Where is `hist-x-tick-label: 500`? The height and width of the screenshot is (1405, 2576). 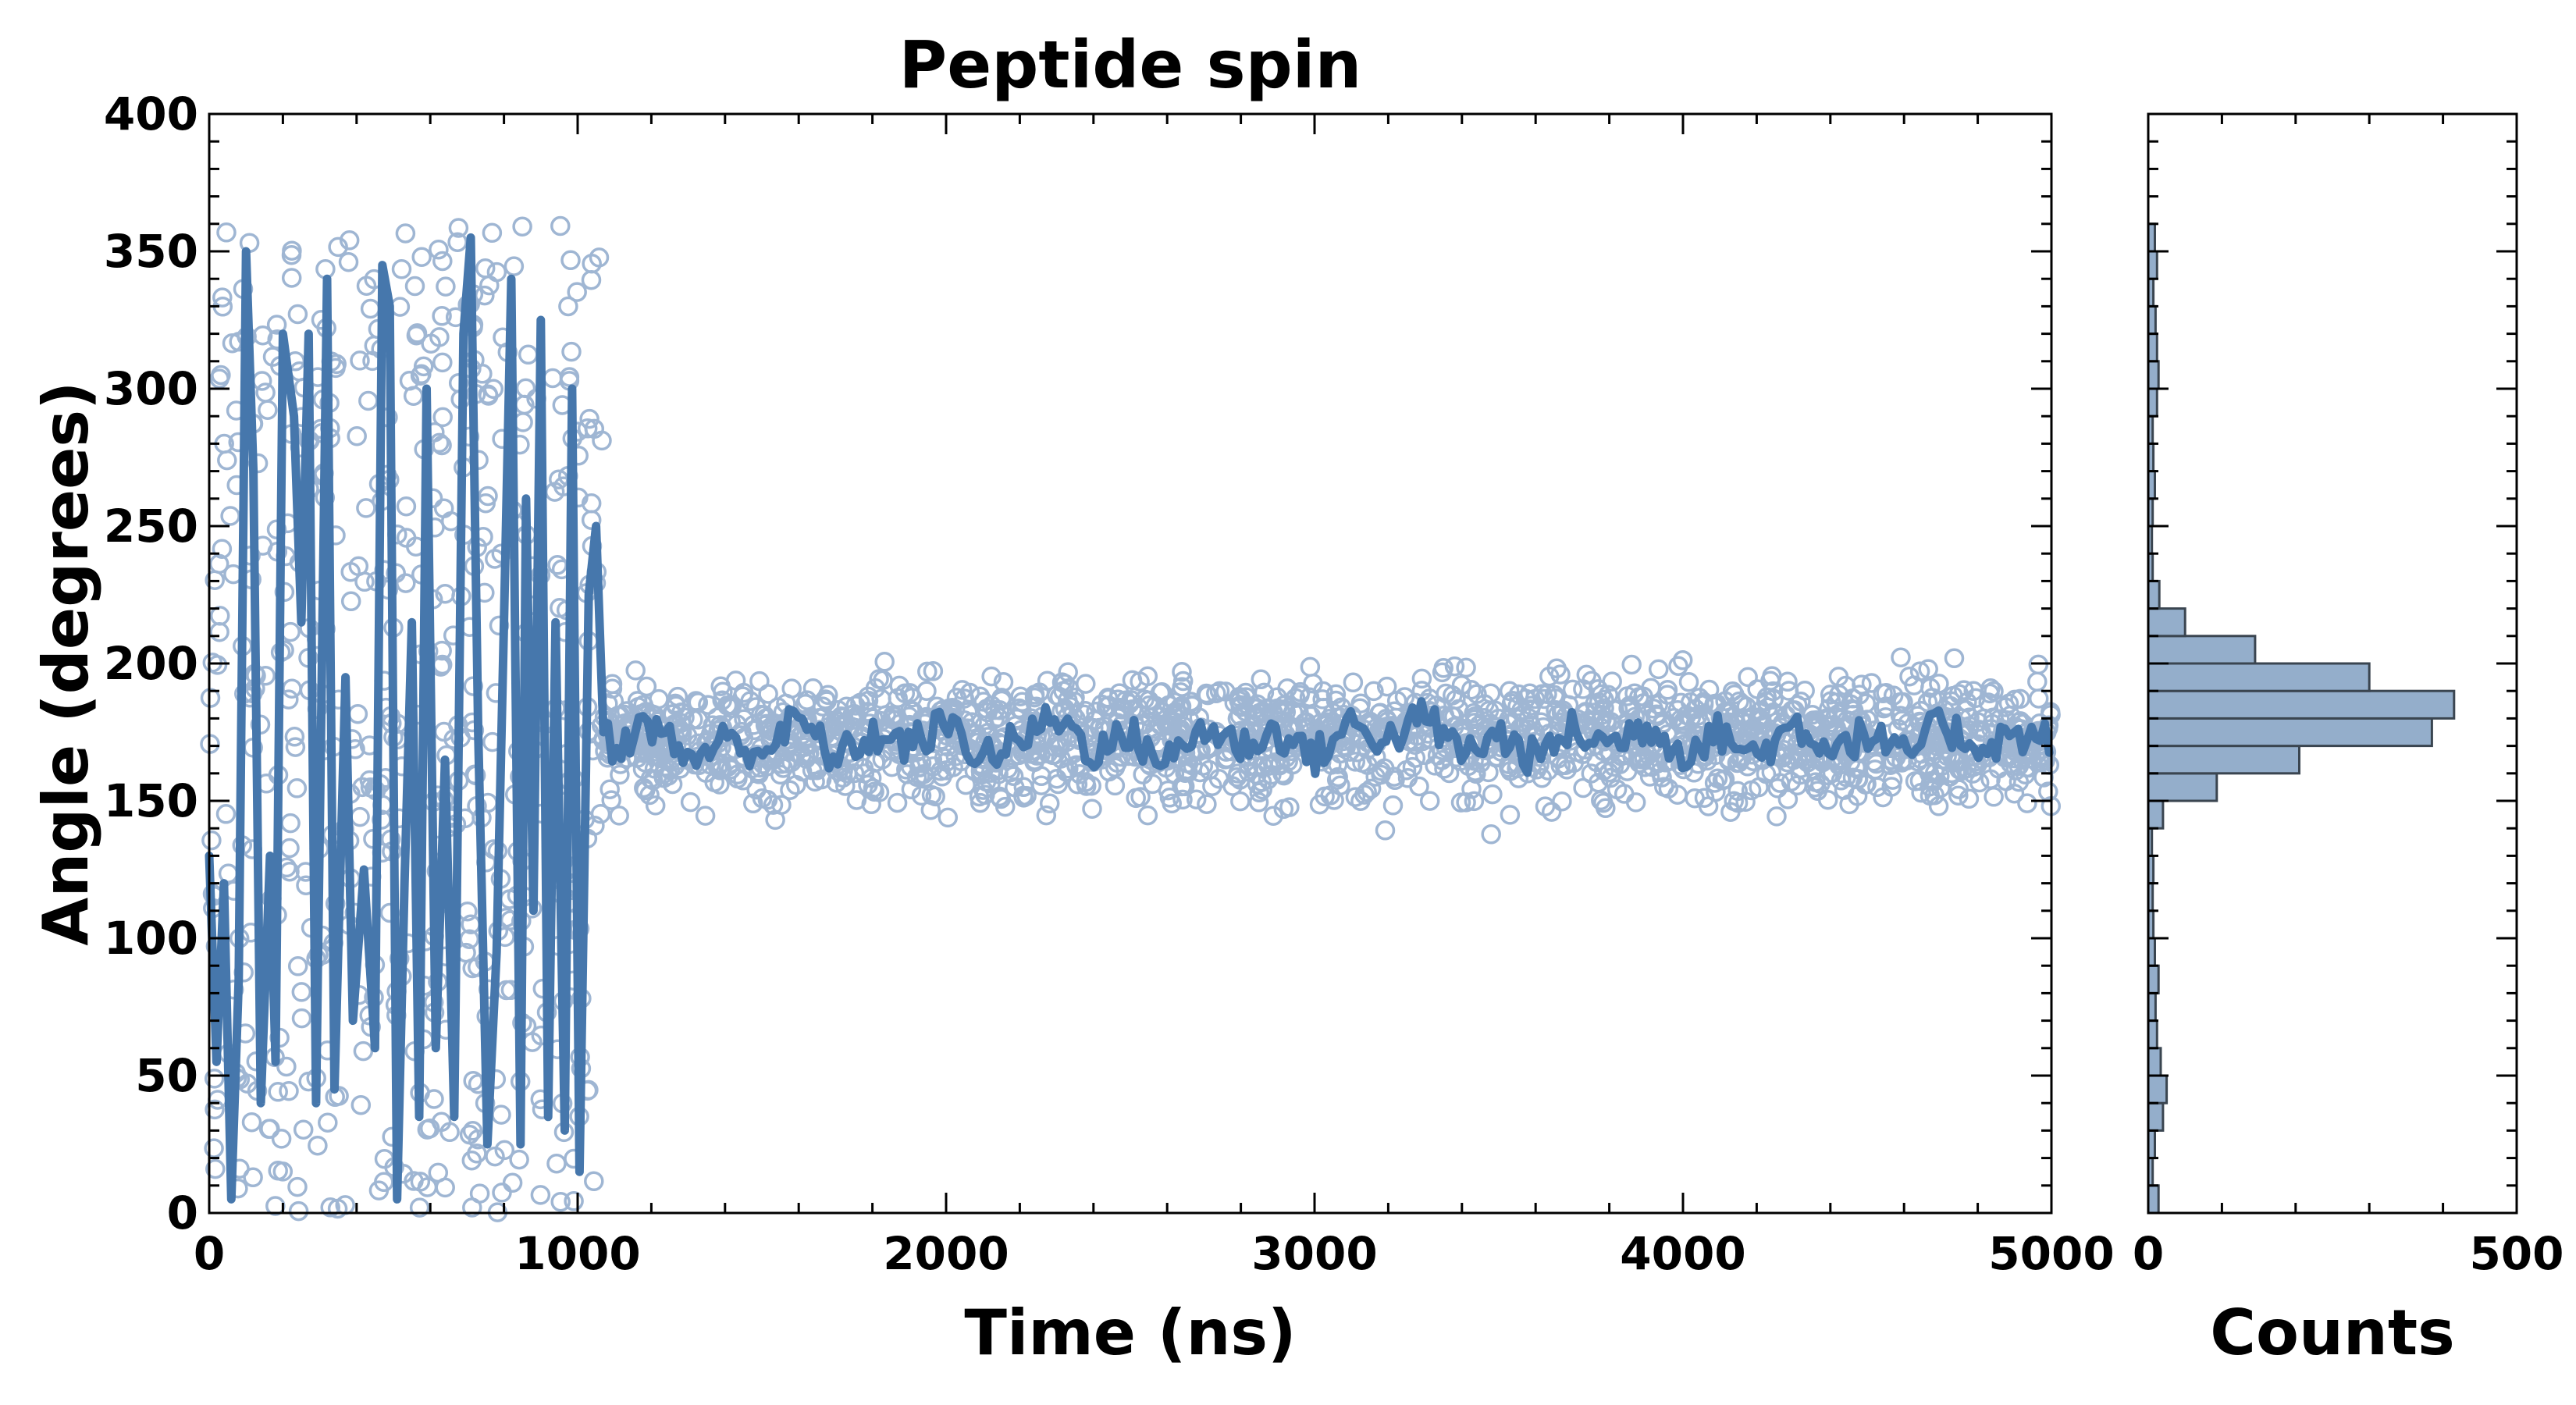 hist-x-tick-label: 500 is located at coordinates (2516, 1253).